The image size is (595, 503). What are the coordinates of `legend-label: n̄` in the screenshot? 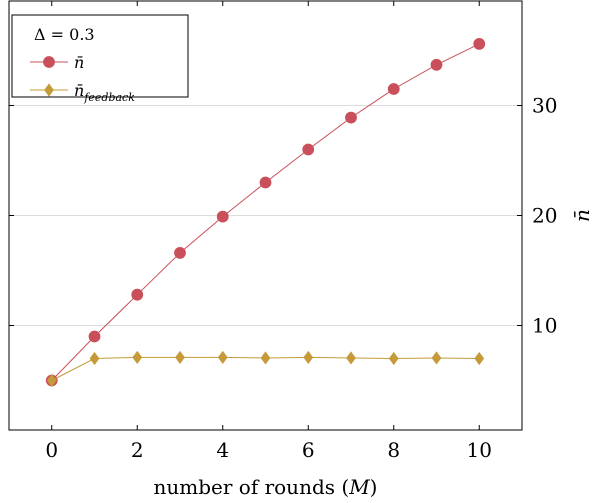 It's located at (79, 62).